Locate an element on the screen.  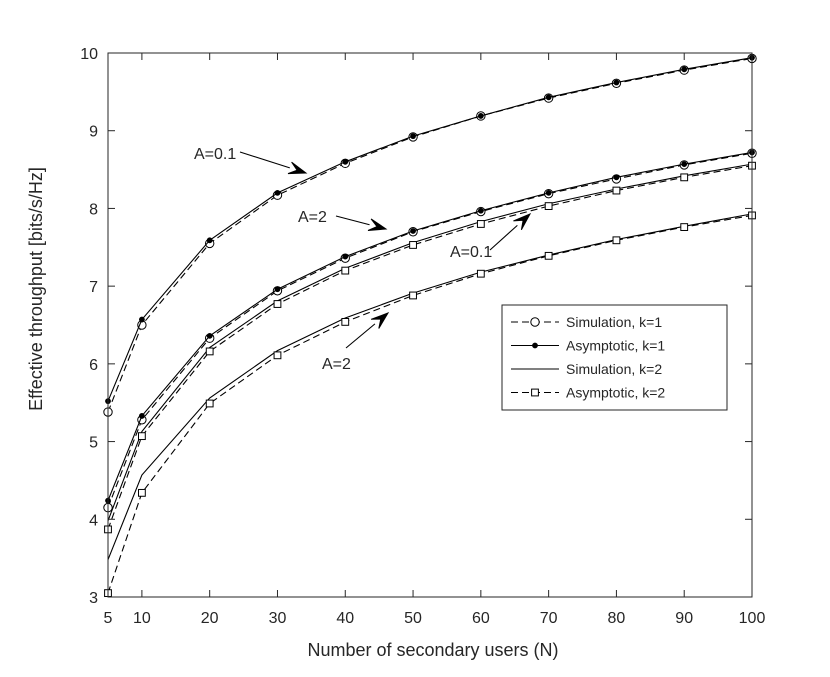
legend-label: Asymptotic, k=2 is located at coordinates (615, 393).